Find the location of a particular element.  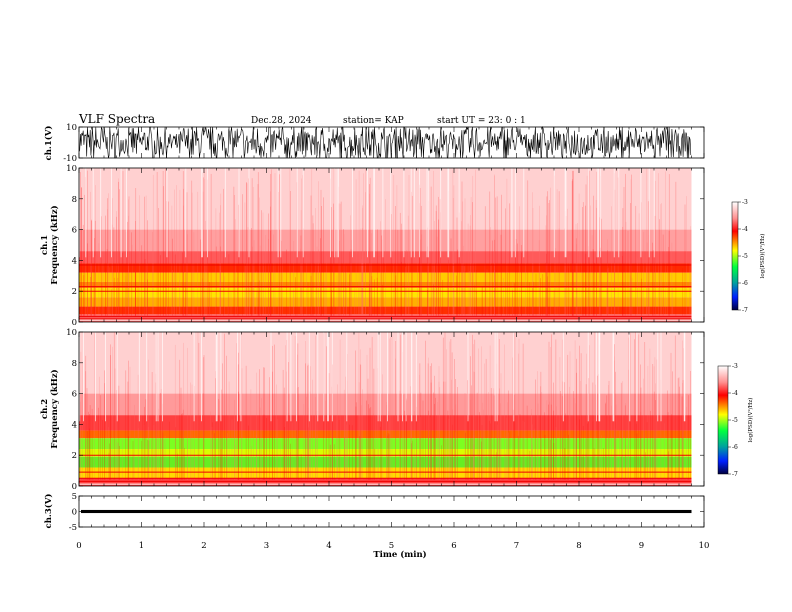

ch3-waveform-panel: 5 0 -5 is located at coordinates (387, 512).